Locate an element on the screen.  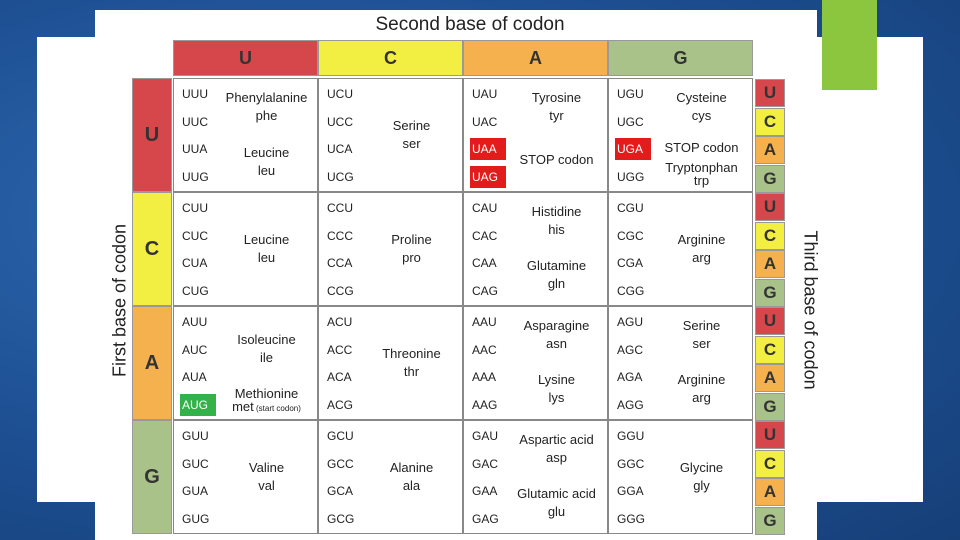
codon-gug: GUG is located at coordinates (196, 518).